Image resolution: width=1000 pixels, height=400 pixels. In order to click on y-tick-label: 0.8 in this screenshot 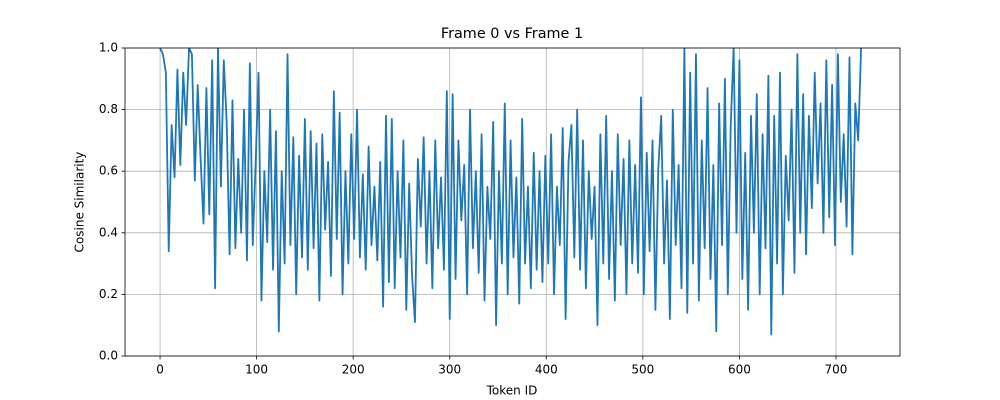, I will do `click(108, 109)`.